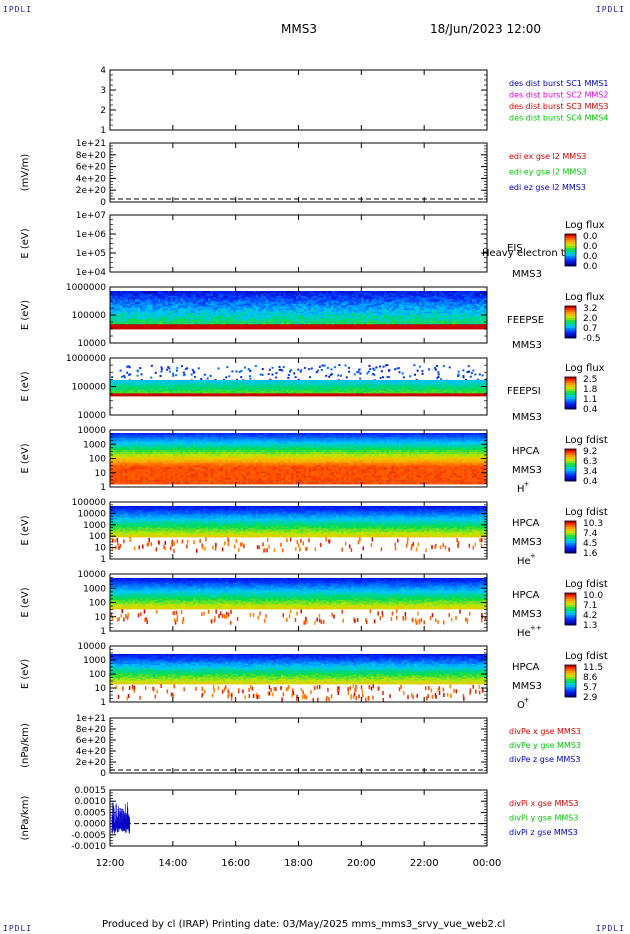 This screenshot has height=934, width=630. I want to click on panel-dist-ytick-label: 1, so click(103, 131).